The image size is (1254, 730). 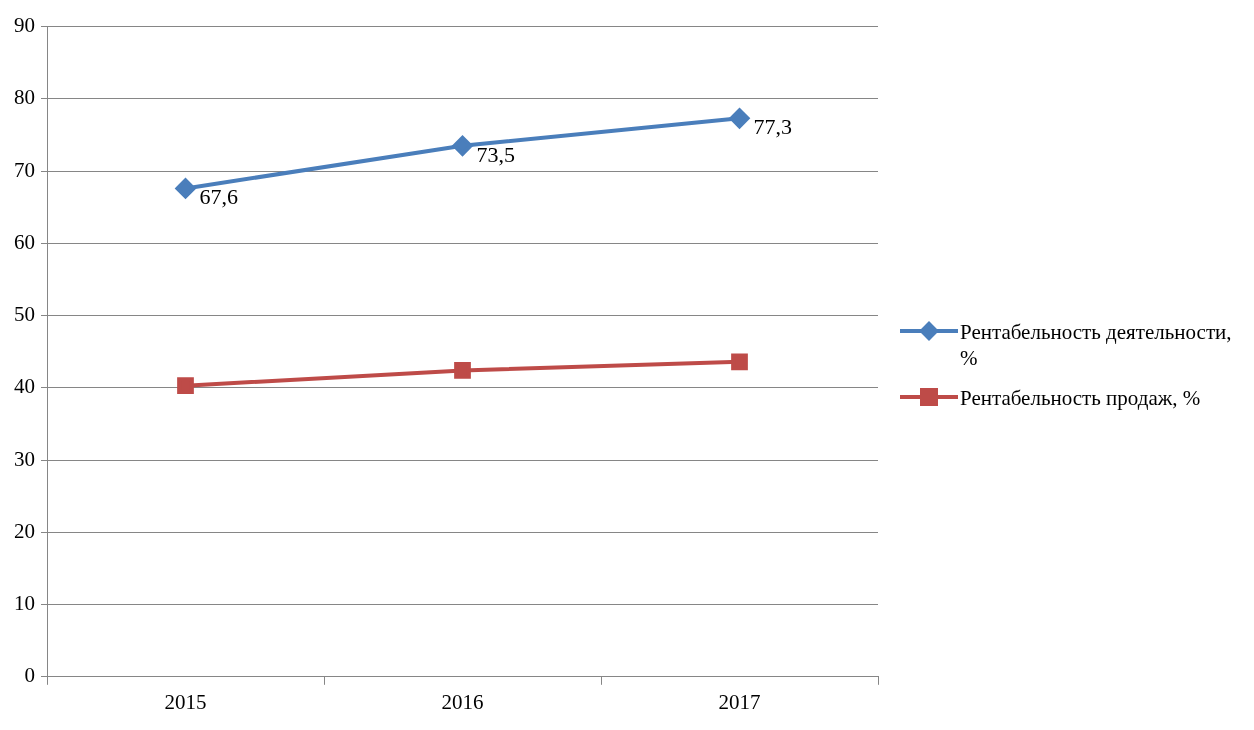 What do you see at coordinates (24, 97) in the screenshot?
I see `y-tick-label: 80` at bounding box center [24, 97].